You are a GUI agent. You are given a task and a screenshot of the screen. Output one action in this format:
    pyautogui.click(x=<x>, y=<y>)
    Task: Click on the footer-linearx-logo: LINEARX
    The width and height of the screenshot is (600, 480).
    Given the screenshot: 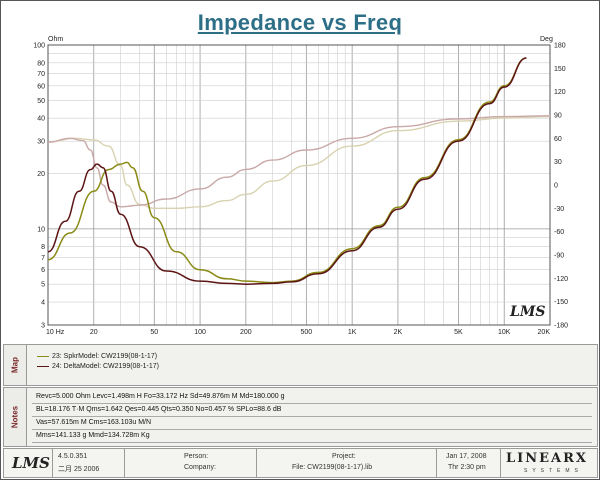 What is the action you would take?
    pyautogui.click(x=547, y=458)
    